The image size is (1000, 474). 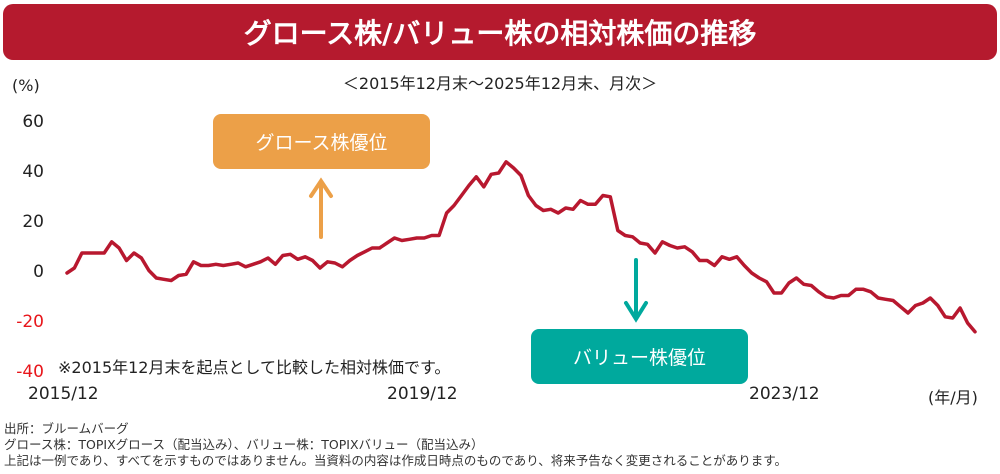 What do you see at coordinates (500, 83) in the screenshot?
I see `chart-subtitle: ＜2015年12月末～2025年12月末、月次＞` at bounding box center [500, 83].